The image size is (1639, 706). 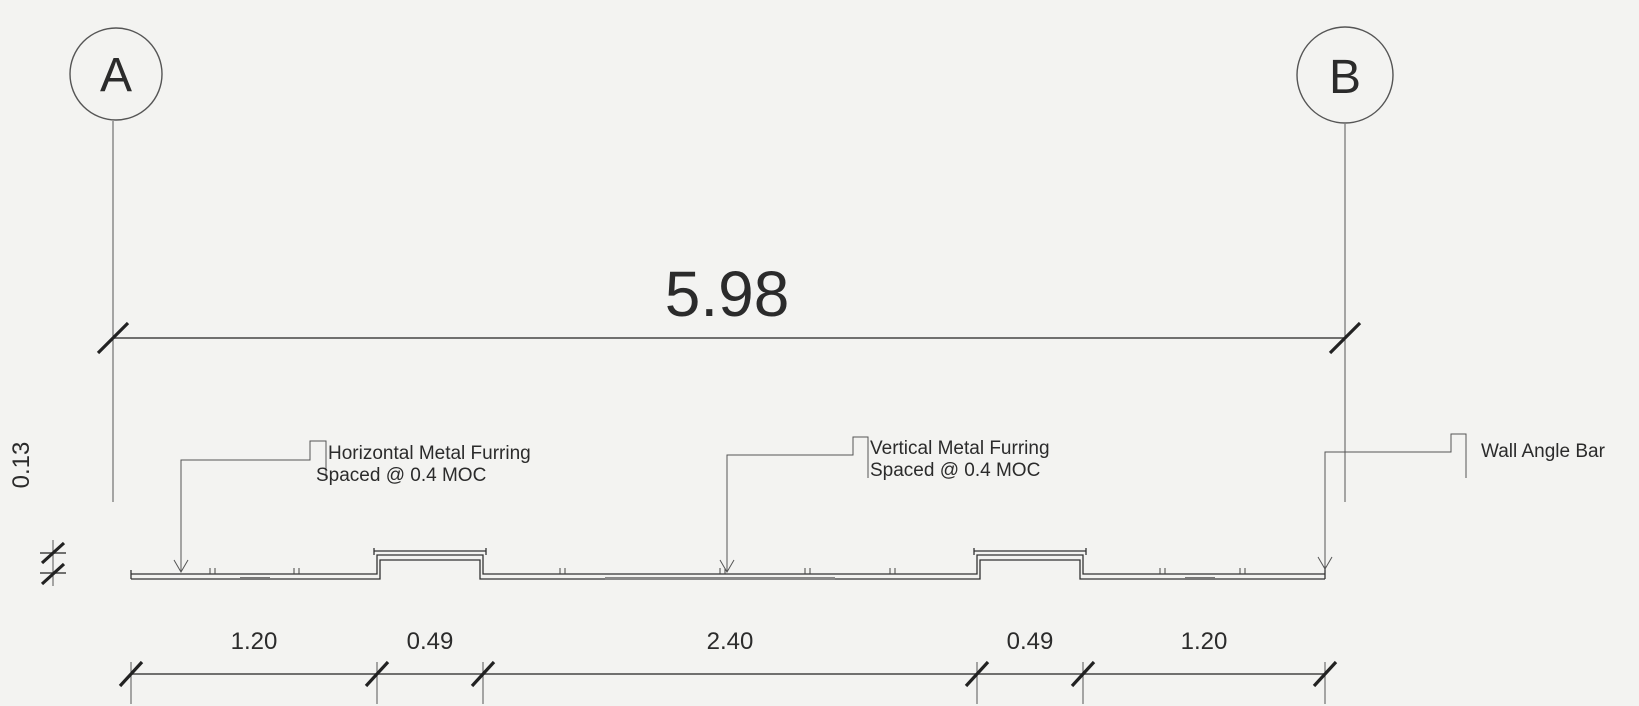 I want to click on overall-tick-left, so click(x=113, y=338).